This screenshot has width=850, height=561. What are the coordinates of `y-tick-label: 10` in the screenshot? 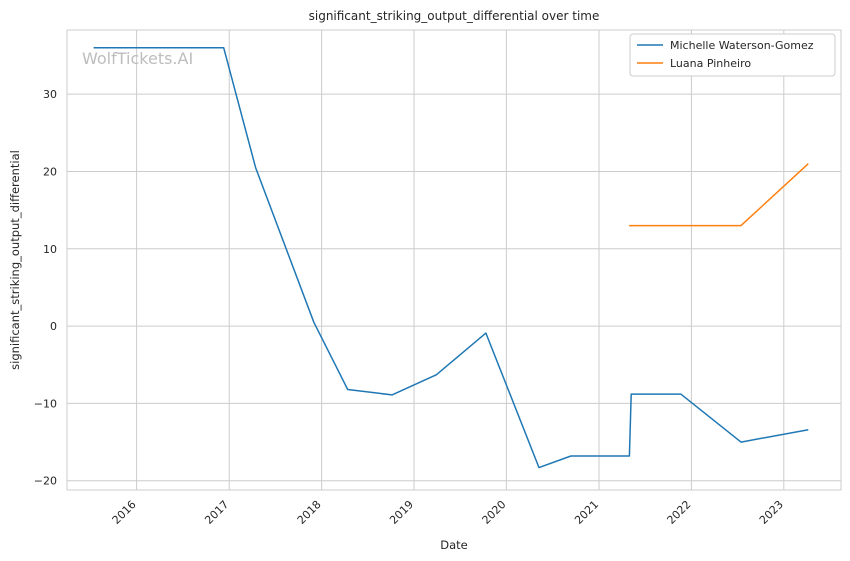 It's located at (50, 249).